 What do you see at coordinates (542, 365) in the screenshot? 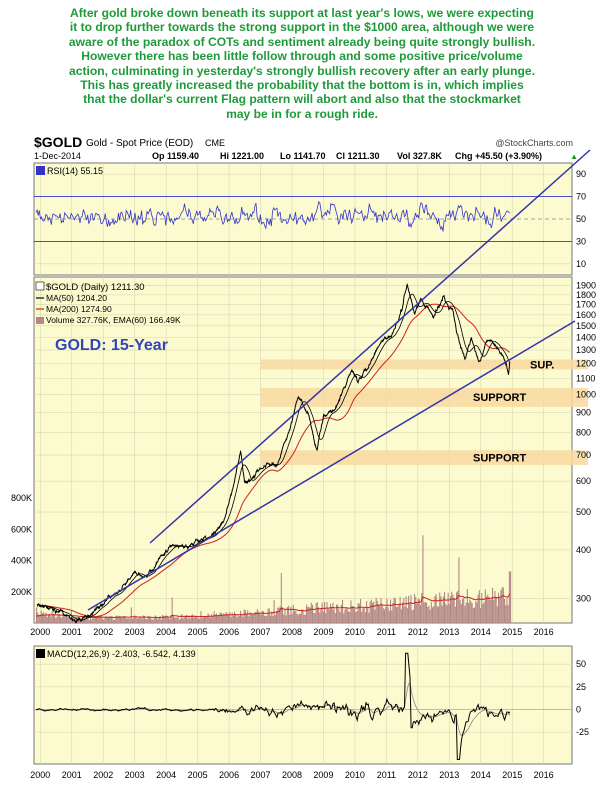
I see `sup-label: SUP.` at bounding box center [542, 365].